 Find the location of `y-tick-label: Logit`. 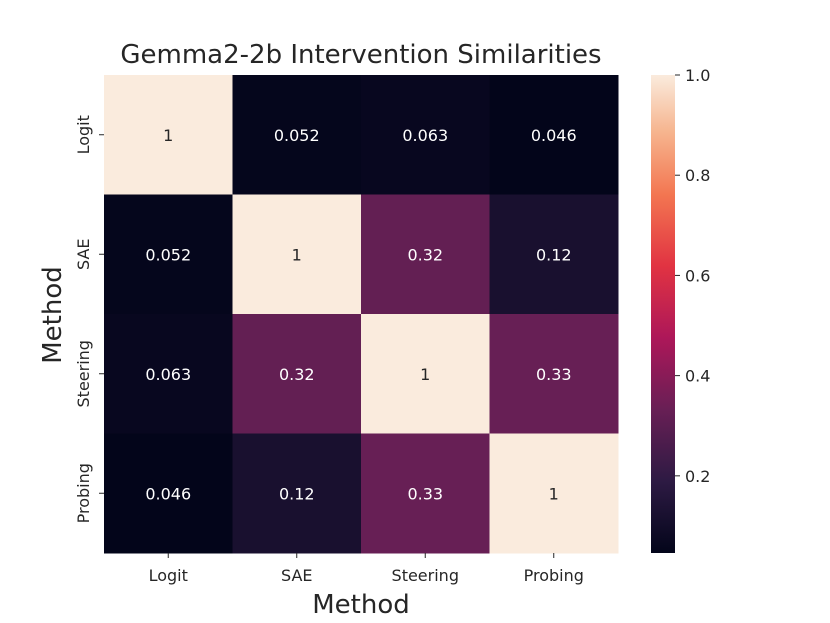

y-tick-label: Logit is located at coordinates (83, 134).